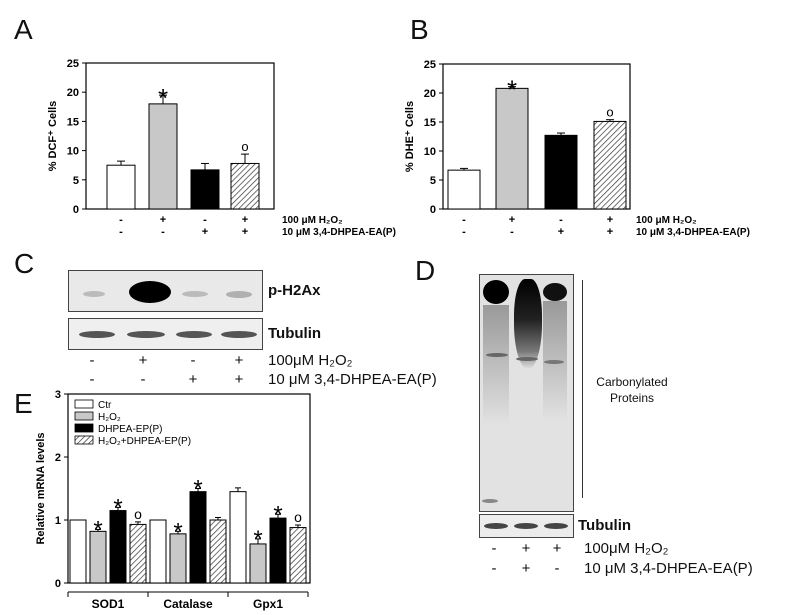 The width and height of the screenshot is (793, 615). Describe the element at coordinates (433, 181) in the screenshot. I see `b-ytick-label: 5` at that location.